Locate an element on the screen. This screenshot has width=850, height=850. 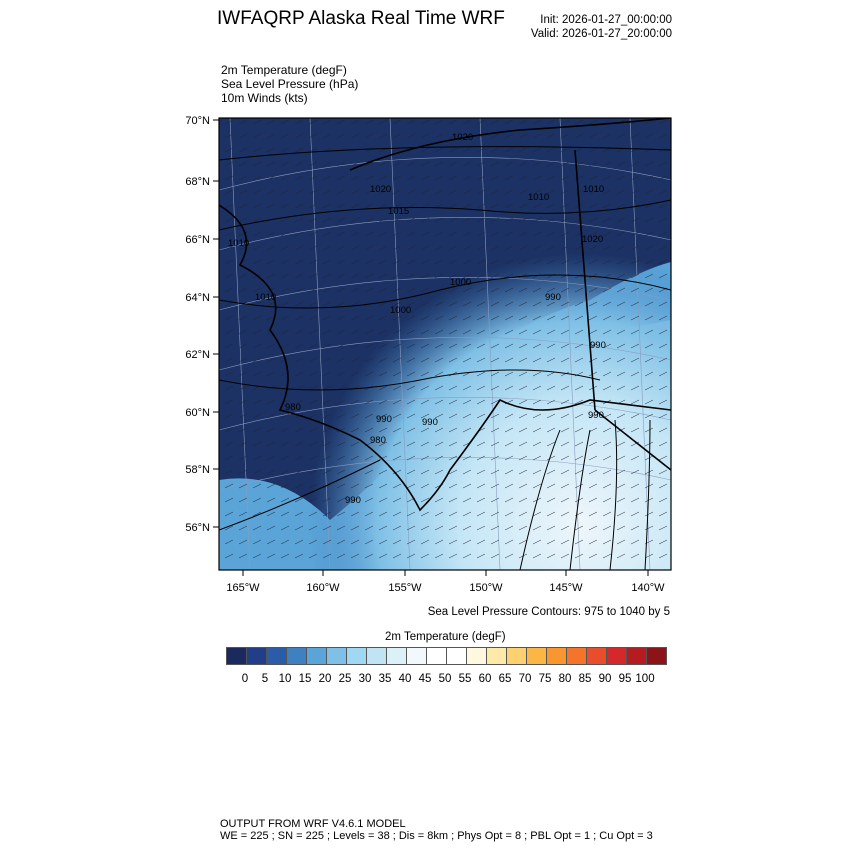
lat-label: 58°N is located at coordinates (197, 470).